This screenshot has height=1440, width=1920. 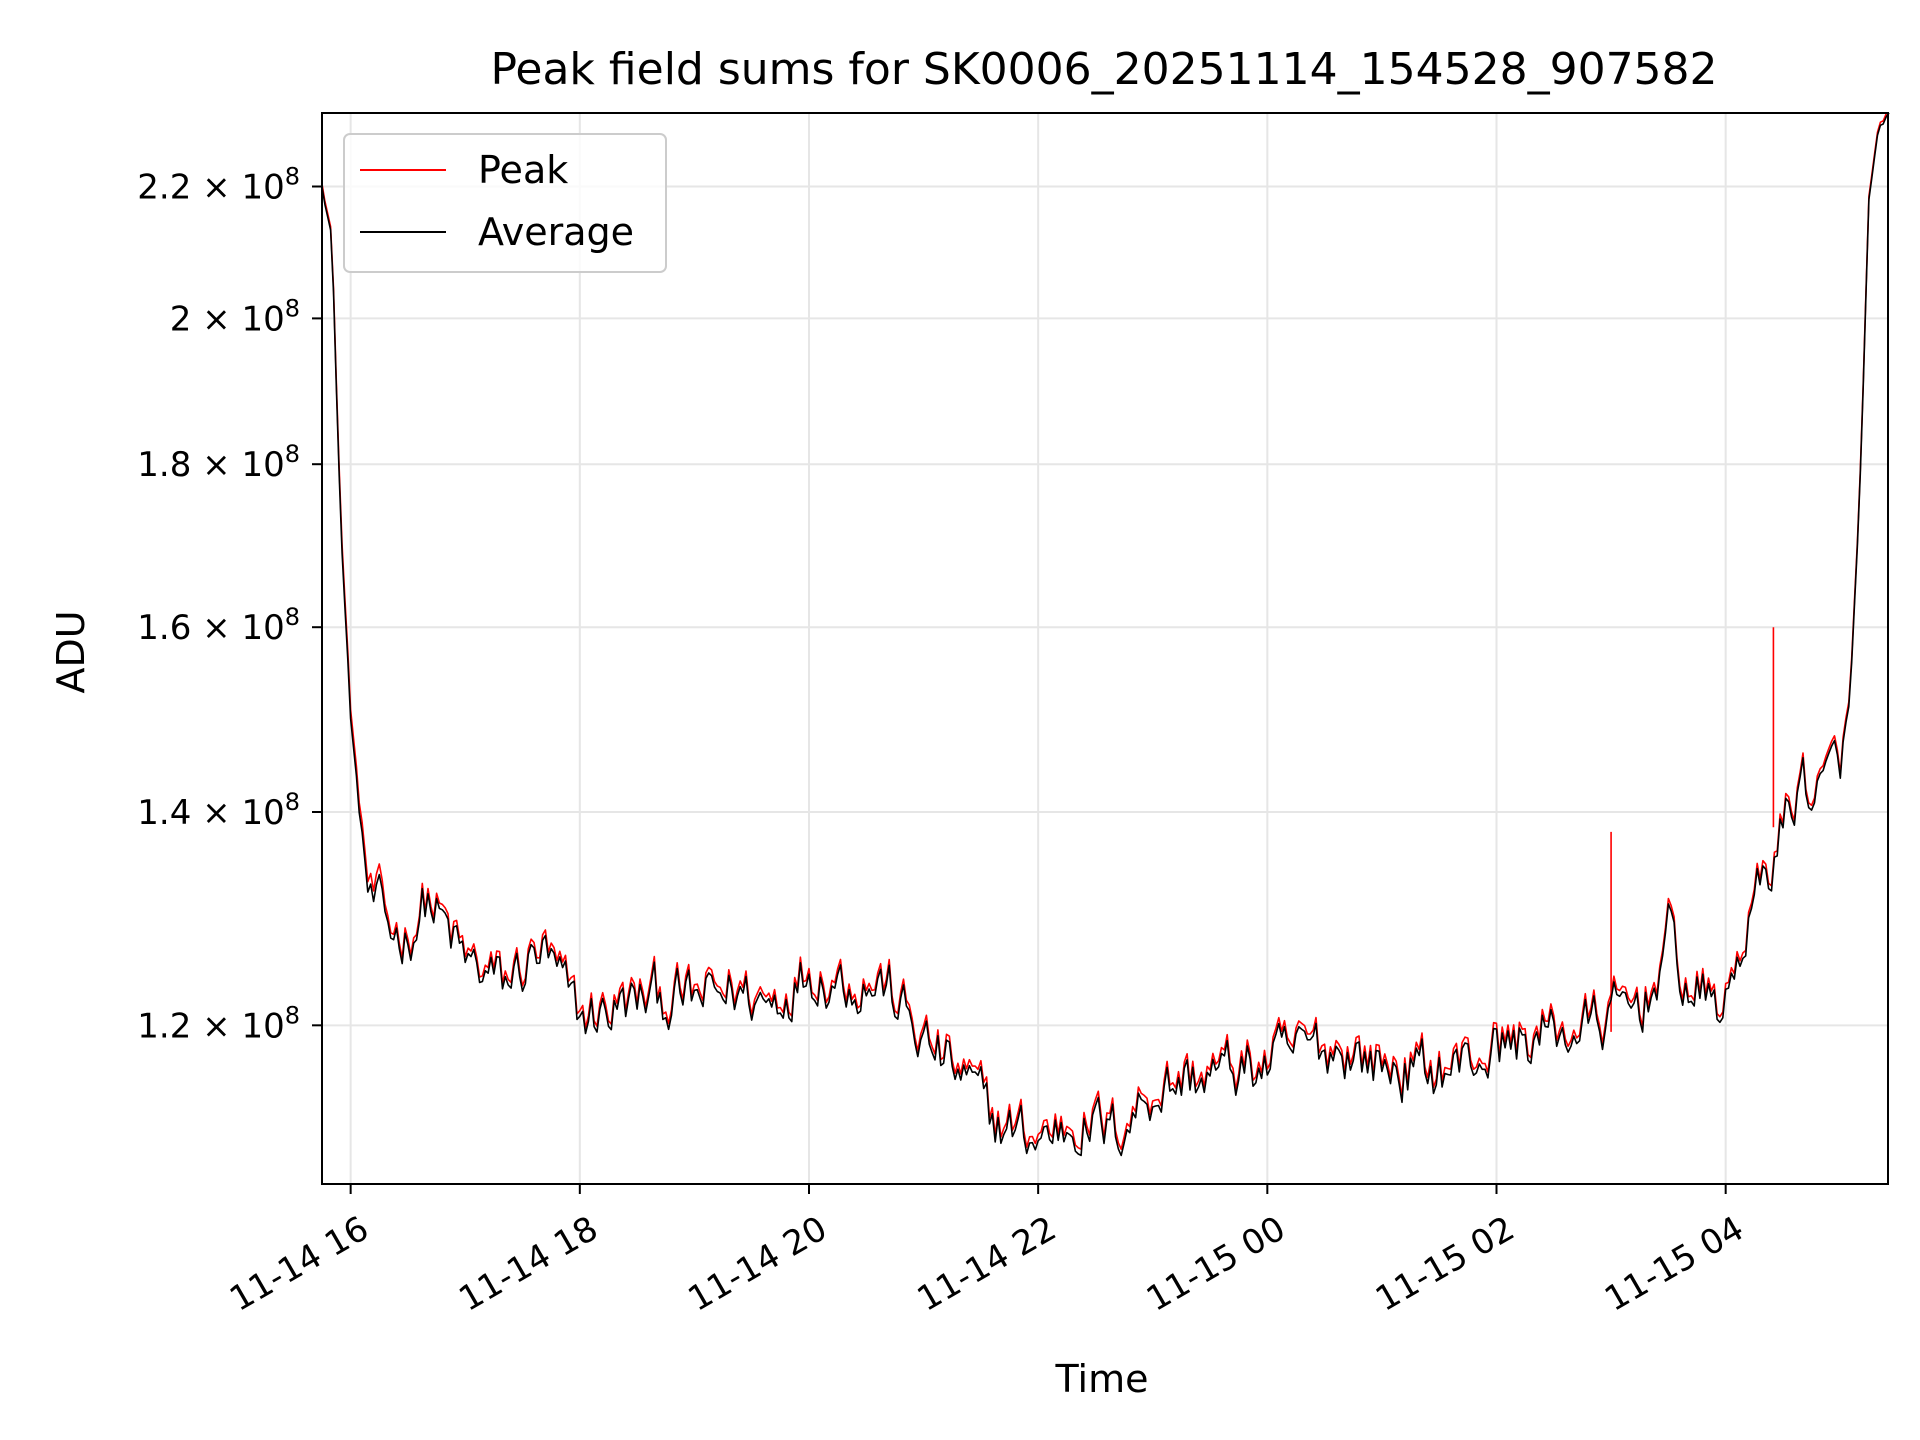 What do you see at coordinates (218, 810) in the screenshot?
I see `y-tick-label: 1.4 × 108` at bounding box center [218, 810].